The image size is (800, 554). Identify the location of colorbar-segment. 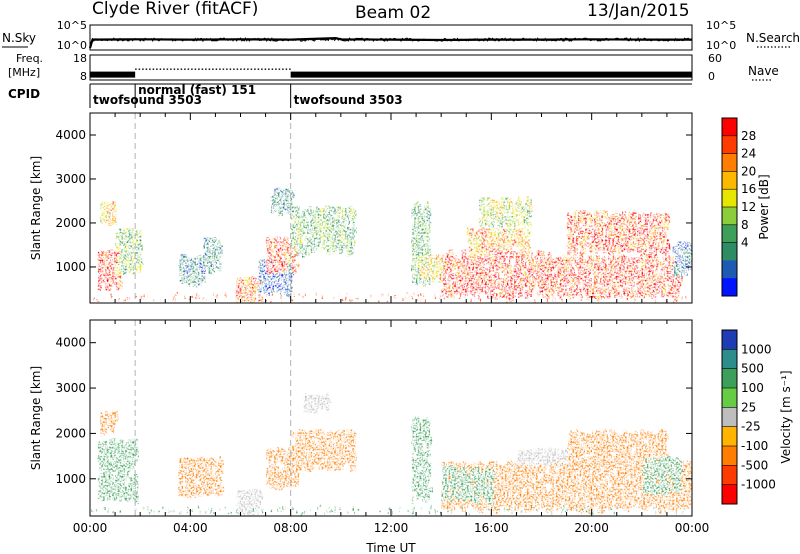
(729, 251).